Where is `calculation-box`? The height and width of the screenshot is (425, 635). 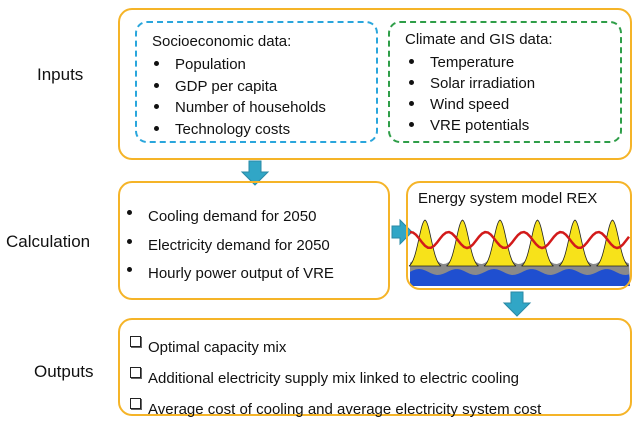
calculation-box is located at coordinates (254, 240).